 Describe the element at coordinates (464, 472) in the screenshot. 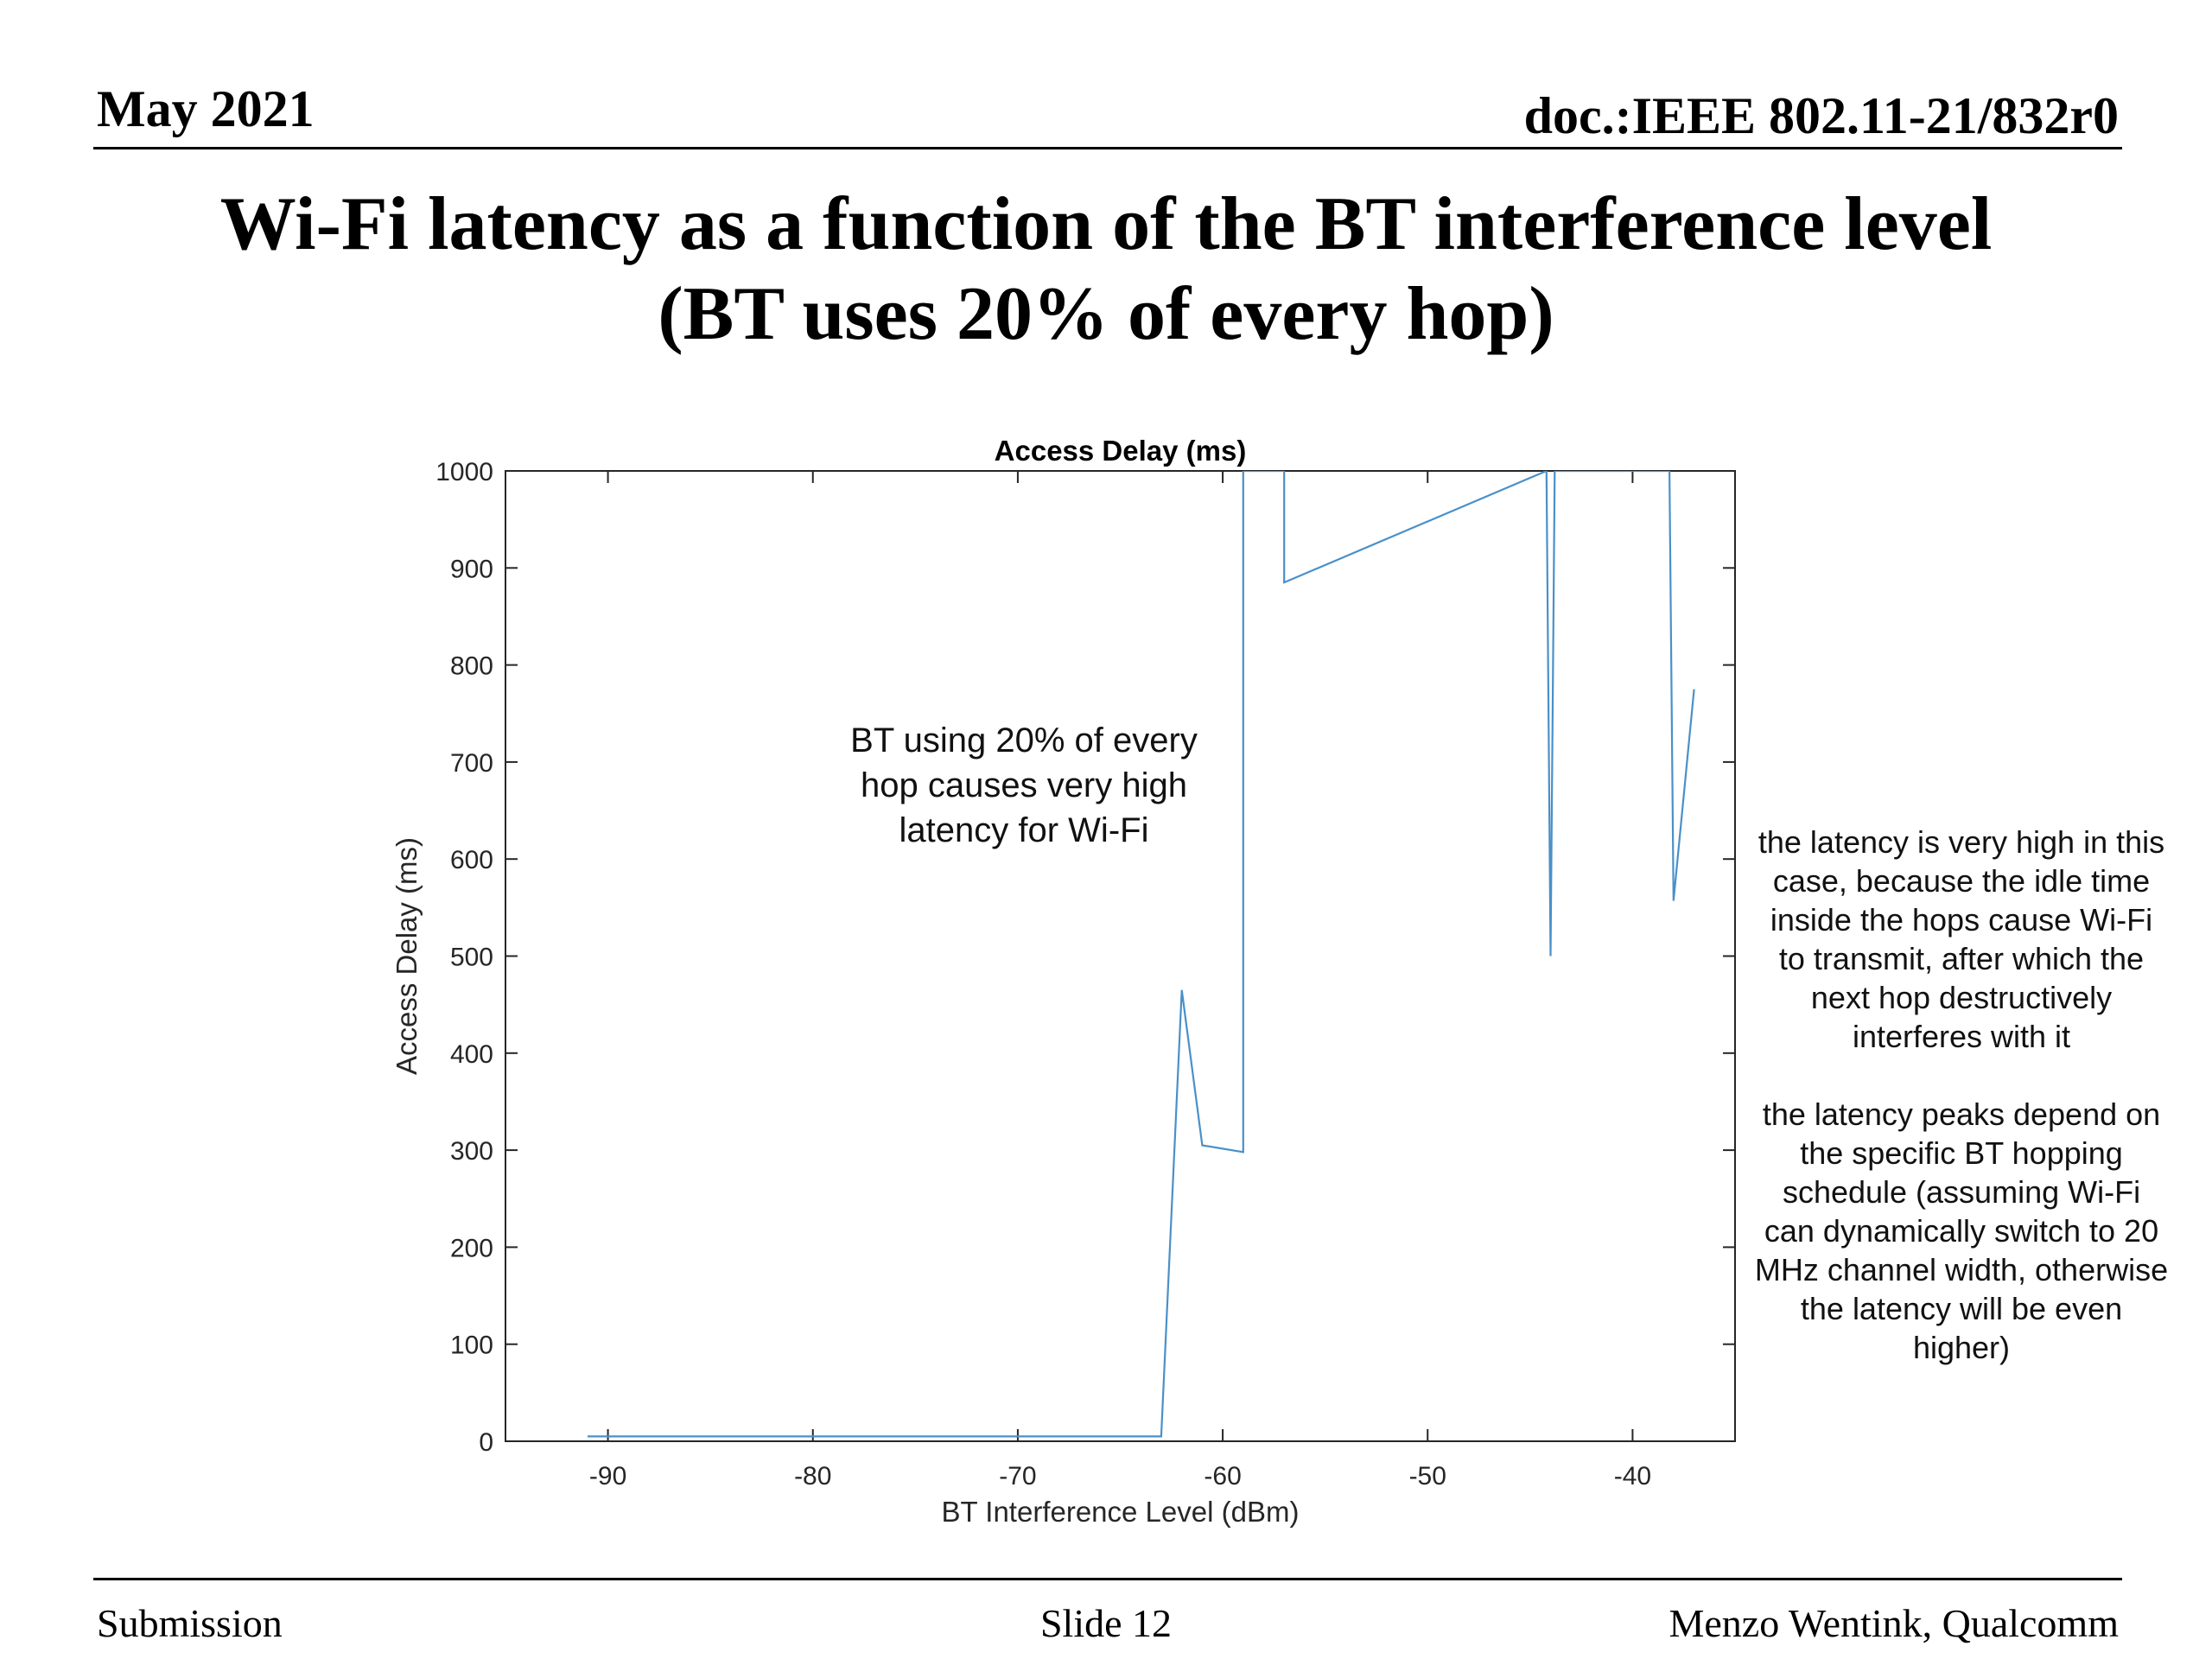

I see `y-tick-label: 1000` at that location.